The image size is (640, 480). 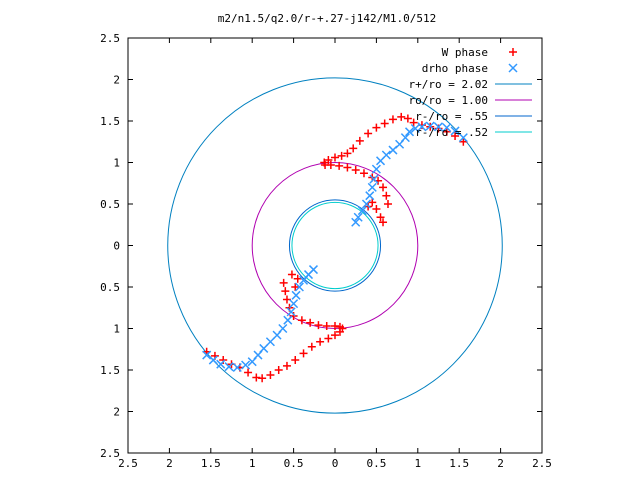 I want to click on x-tick-label: 0, so click(x=335, y=463).